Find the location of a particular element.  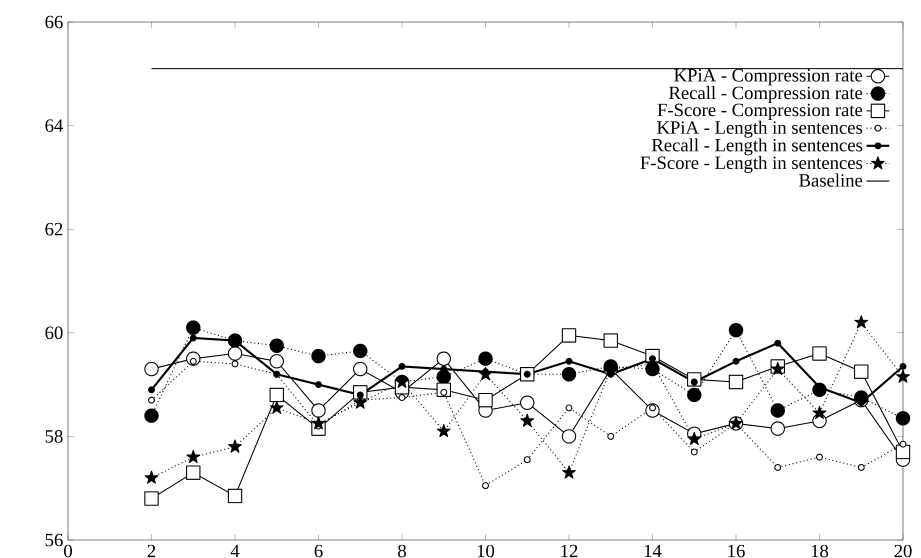

x-tick-label: 2 is located at coordinates (152, 551).